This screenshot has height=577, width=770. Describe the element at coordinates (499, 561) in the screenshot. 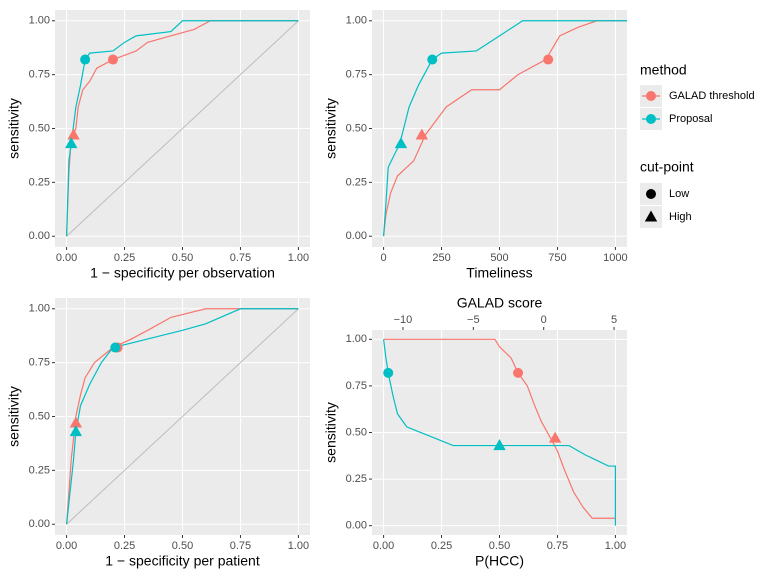

I see `x-axis-label: P(HCC)` at that location.